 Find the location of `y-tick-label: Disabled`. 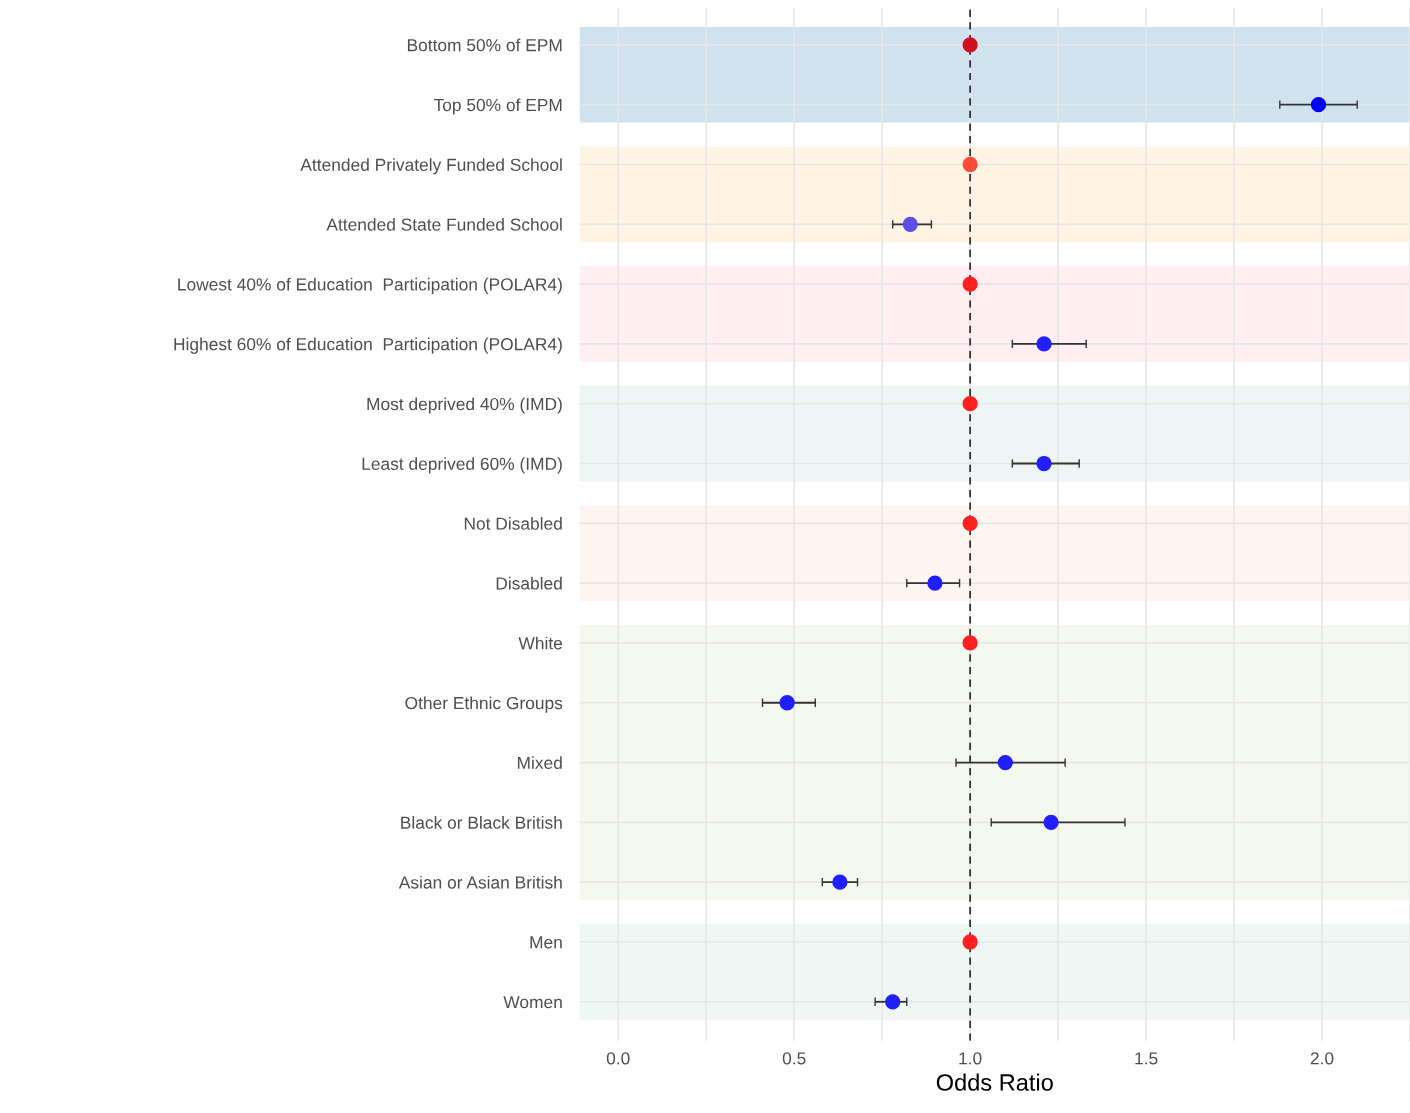

y-tick-label: Disabled is located at coordinates (529, 583).